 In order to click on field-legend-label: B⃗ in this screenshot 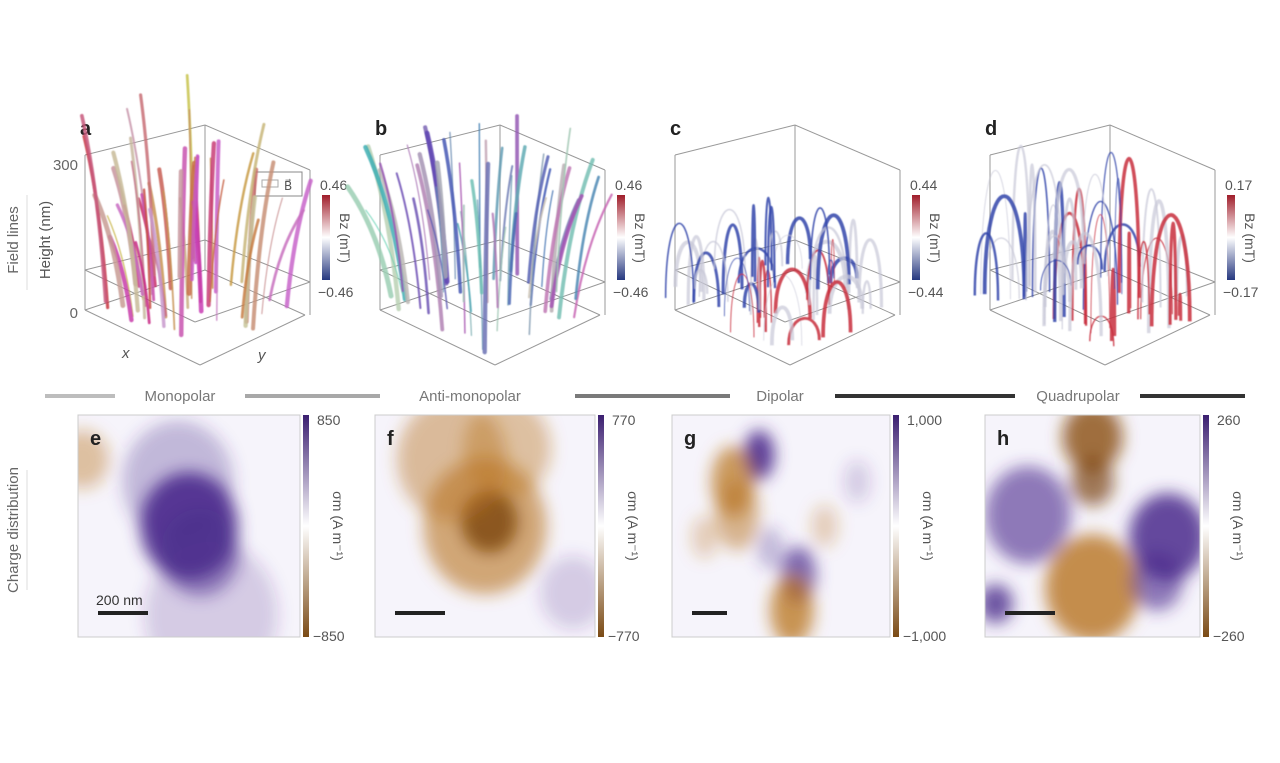, I will do `click(288, 185)`.